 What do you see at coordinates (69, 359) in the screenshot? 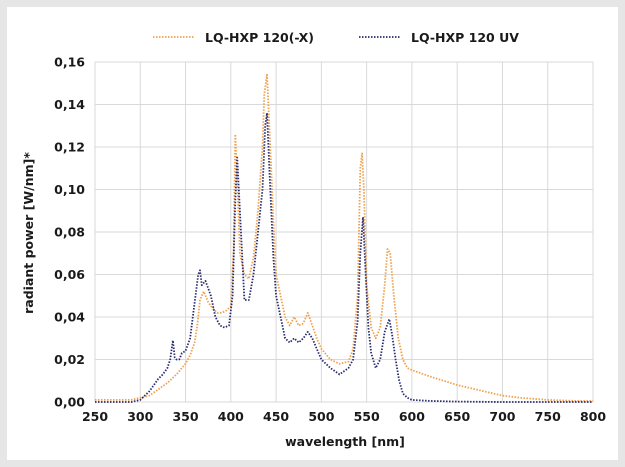
I see `y-tick-label: 0,02` at bounding box center [69, 359].